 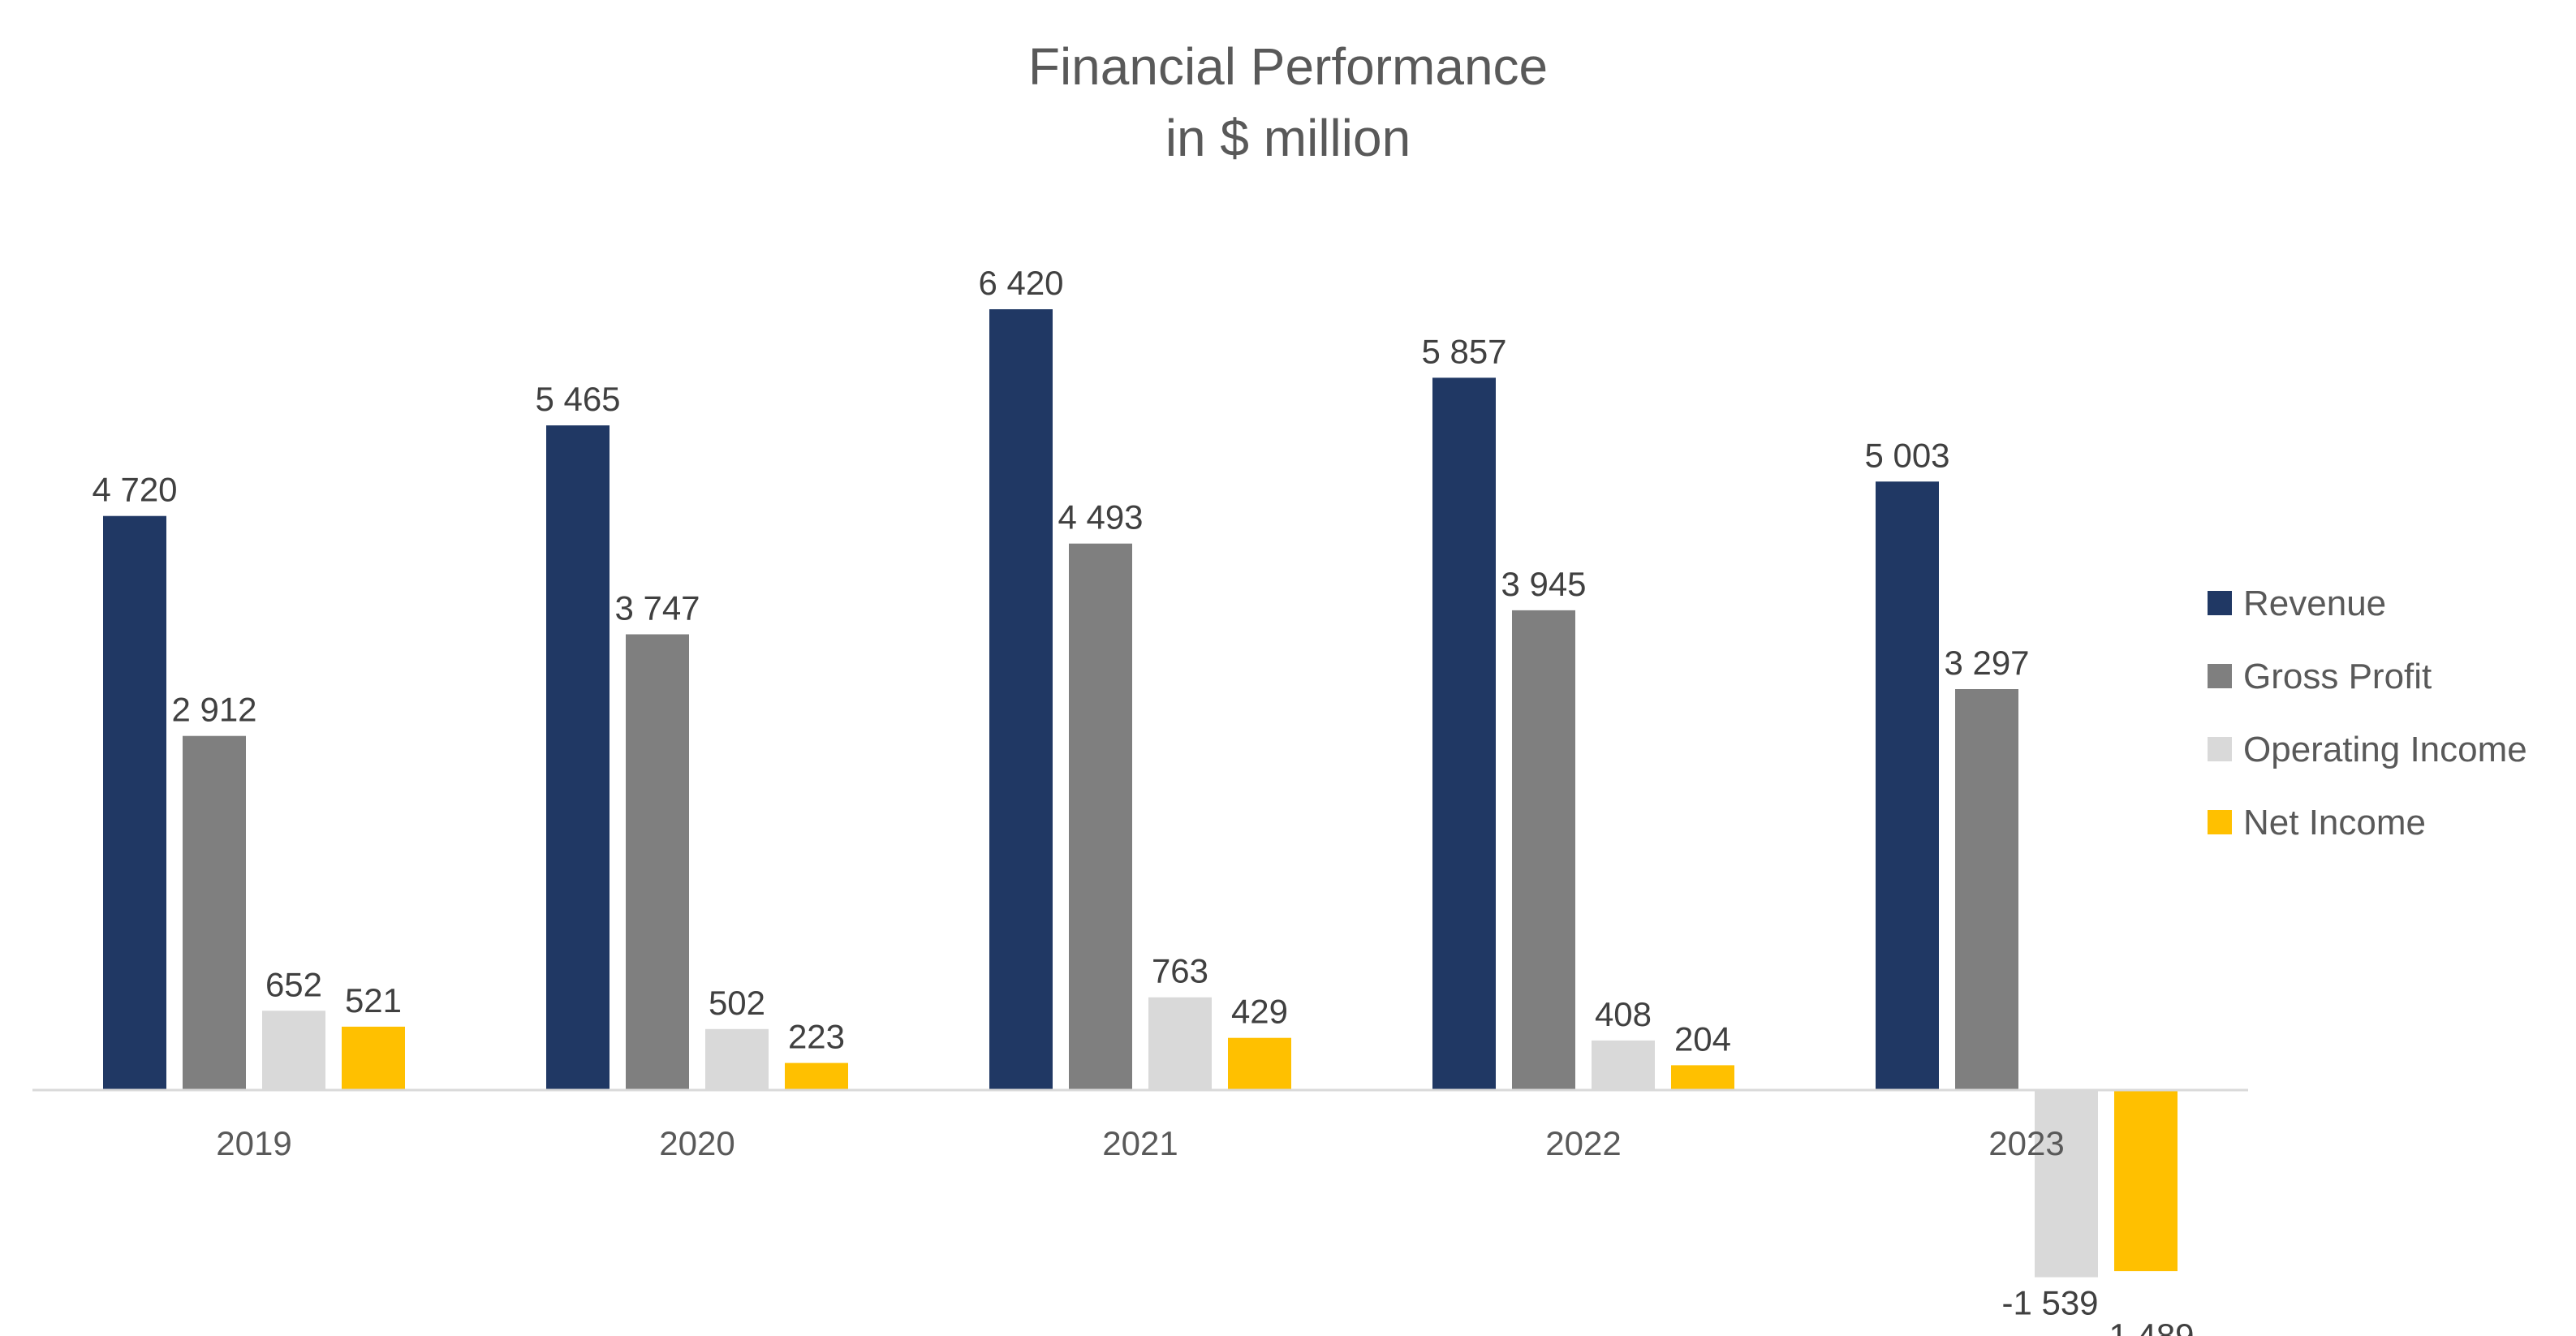 What do you see at coordinates (2049, 1303) in the screenshot?
I see `data-label-operating-income-2023: -1 539` at bounding box center [2049, 1303].